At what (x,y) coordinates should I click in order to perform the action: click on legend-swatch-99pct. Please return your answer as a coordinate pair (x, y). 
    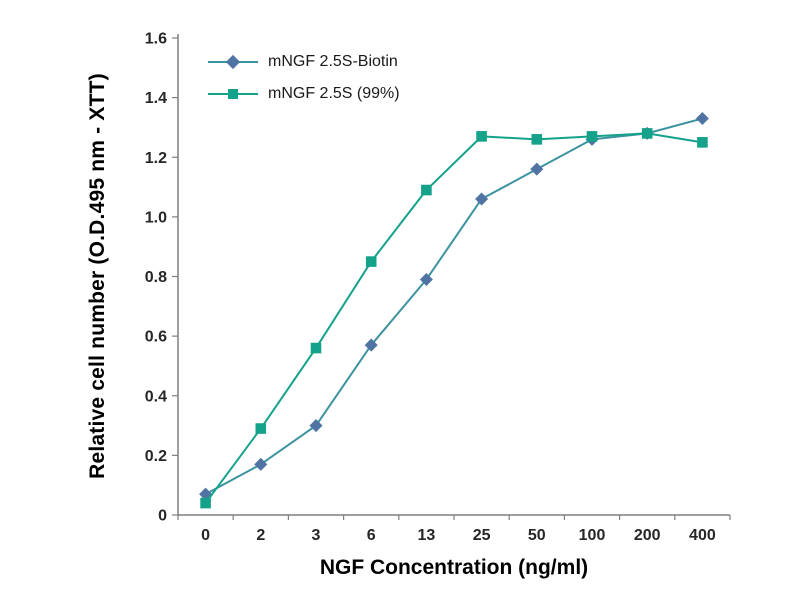
    Looking at the image, I should click on (233, 94).